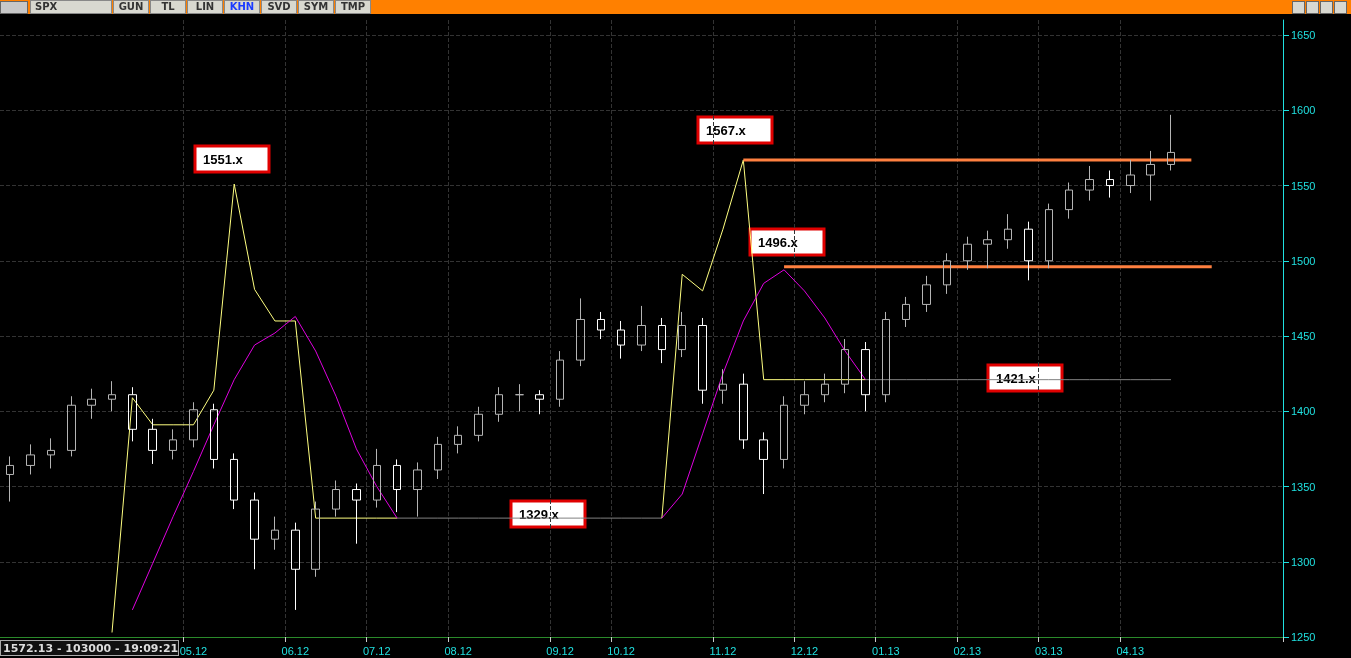 This screenshot has height=658, width=1351. What do you see at coordinates (723, 650) in the screenshot?
I see `x-tick-label: 11.12` at bounding box center [723, 650].